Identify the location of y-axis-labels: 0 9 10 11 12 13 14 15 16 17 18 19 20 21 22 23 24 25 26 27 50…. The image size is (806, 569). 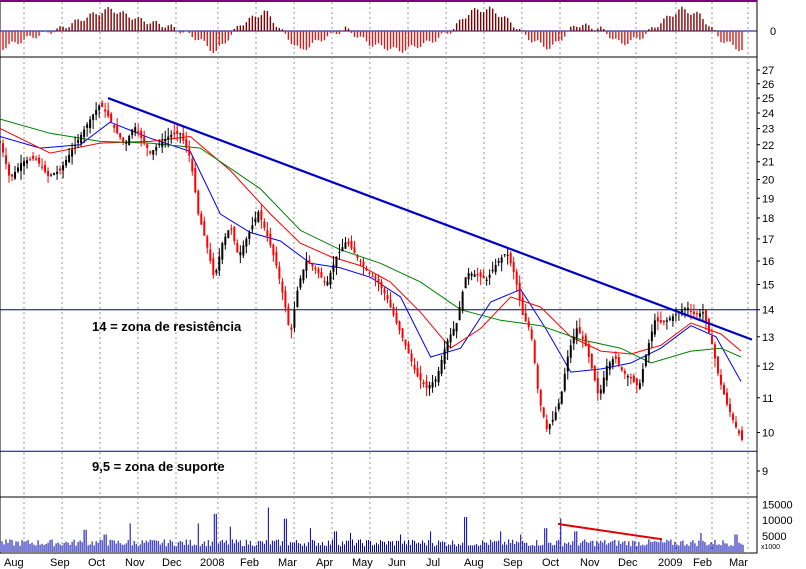
(775, 284).